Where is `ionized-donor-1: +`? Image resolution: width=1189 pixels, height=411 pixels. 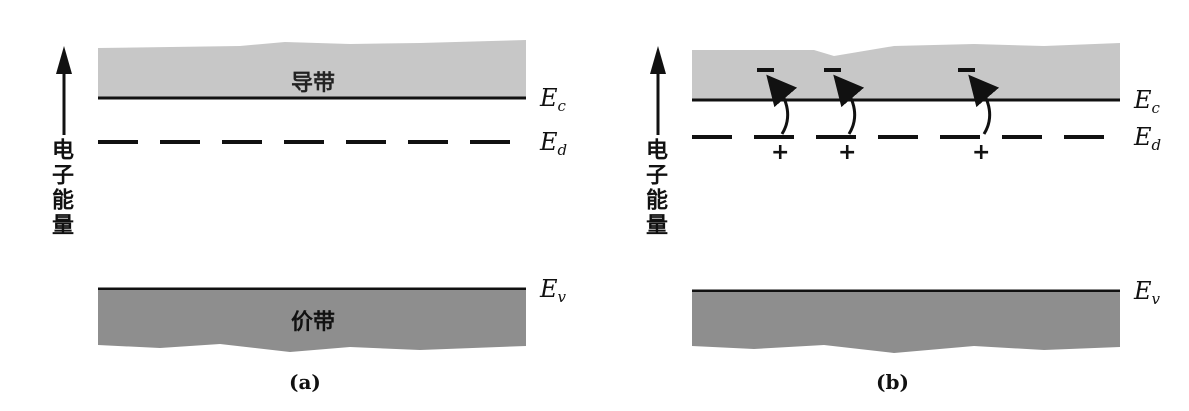 ionized-donor-1: + is located at coordinates (780, 152).